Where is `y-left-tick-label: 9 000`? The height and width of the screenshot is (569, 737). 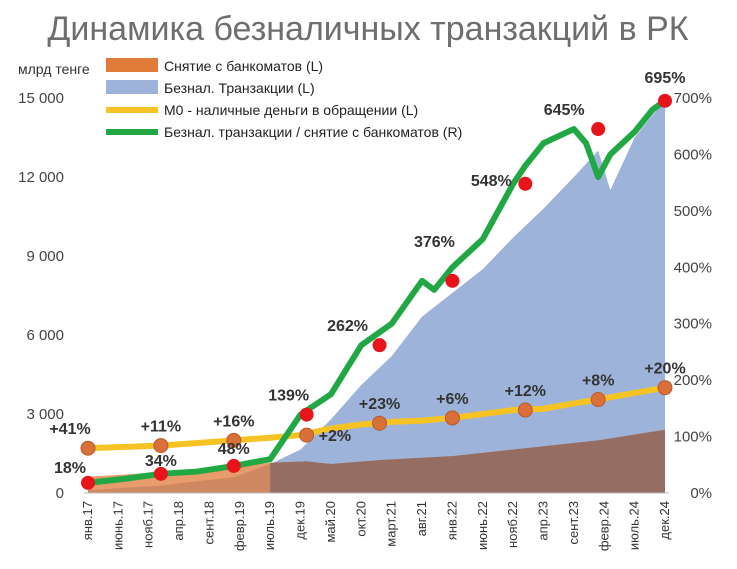 y-left-tick-label: 9 000 is located at coordinates (45, 256).